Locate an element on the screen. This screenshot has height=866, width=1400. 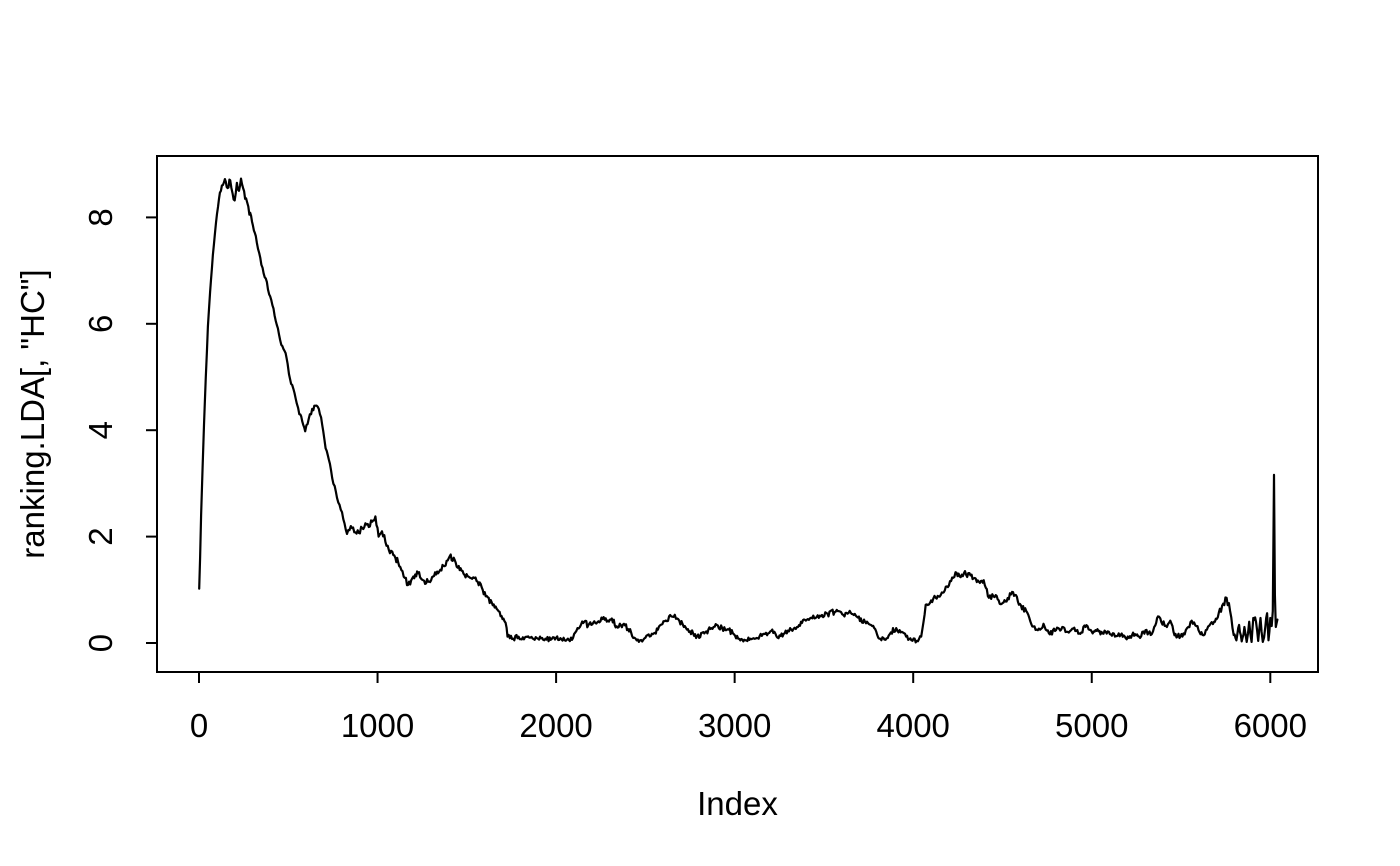
y-tick-label: 2 is located at coordinates (100, 536).